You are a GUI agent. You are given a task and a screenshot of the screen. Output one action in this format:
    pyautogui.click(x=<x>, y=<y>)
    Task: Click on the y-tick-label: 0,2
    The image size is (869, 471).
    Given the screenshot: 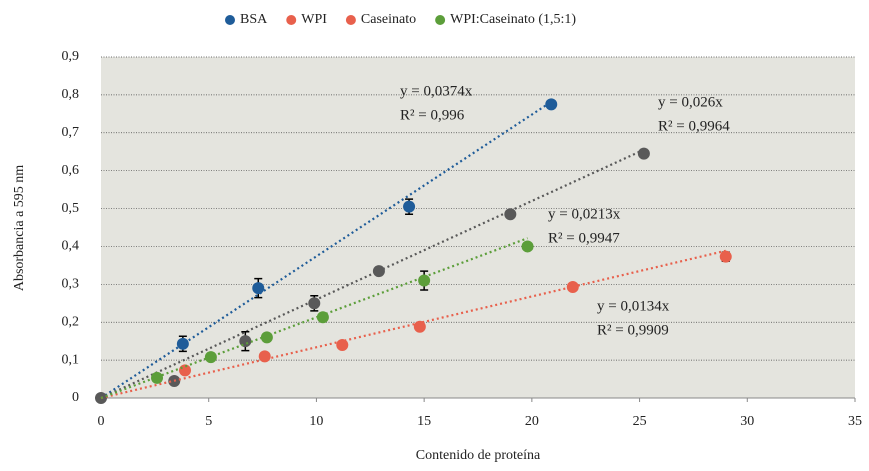 What is the action you would take?
    pyautogui.click(x=71, y=321)
    